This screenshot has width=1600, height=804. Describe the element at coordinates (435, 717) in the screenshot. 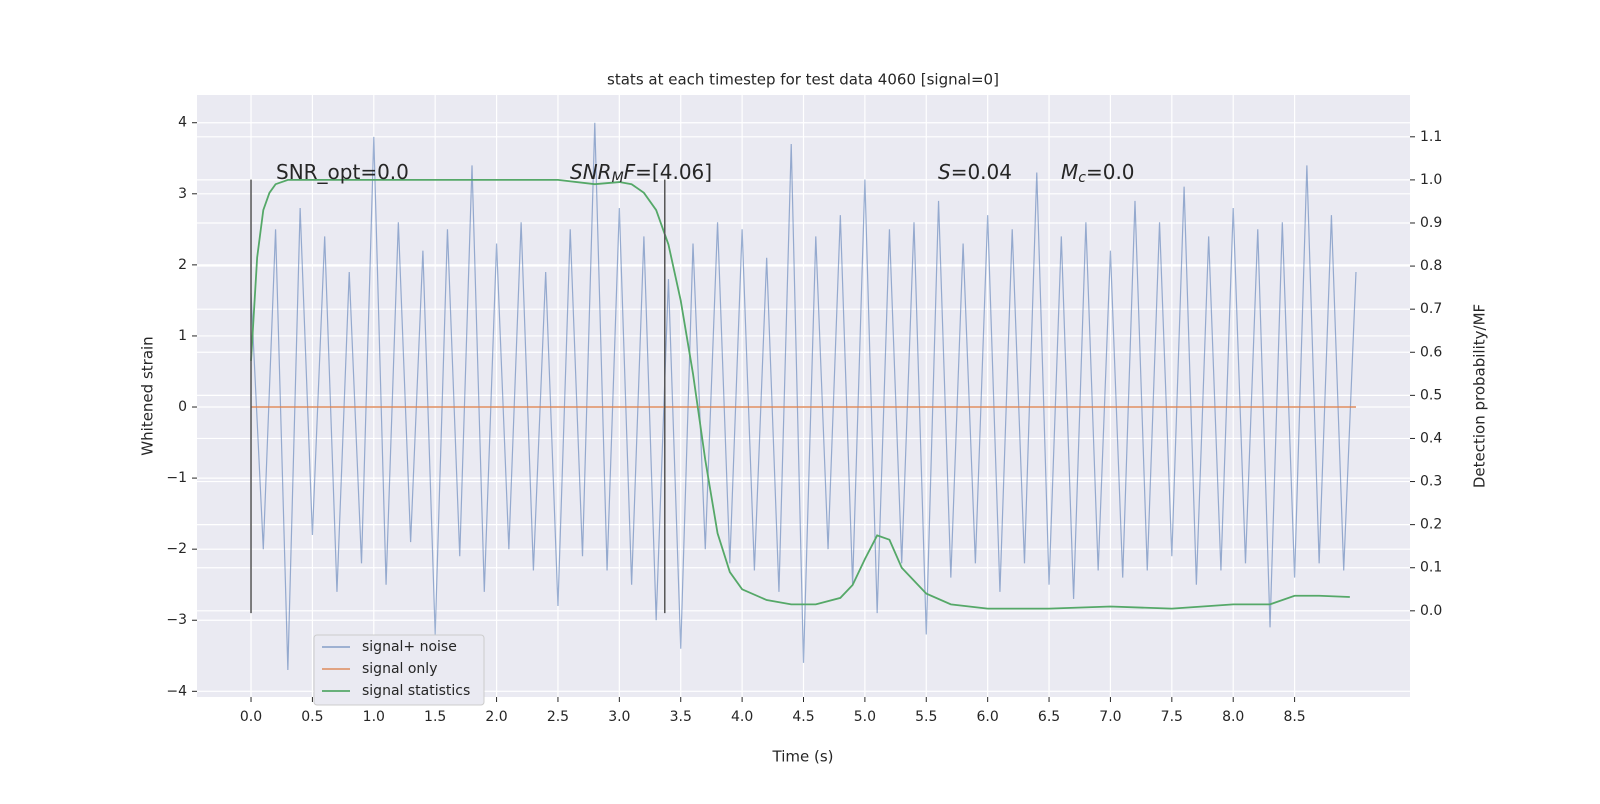

I see `x-tick-label: 1.5` at that location.